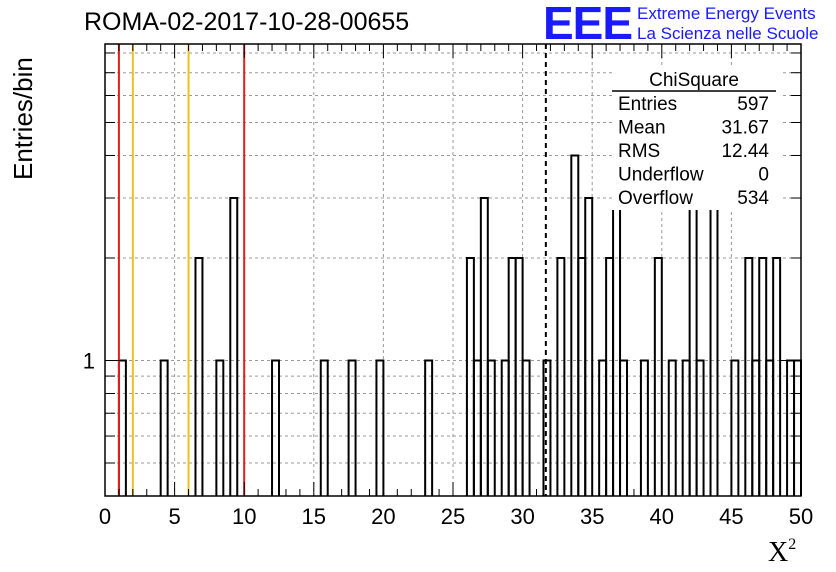  What do you see at coordinates (753, 198) in the screenshot?
I see `stats-row-value: 534` at bounding box center [753, 198].